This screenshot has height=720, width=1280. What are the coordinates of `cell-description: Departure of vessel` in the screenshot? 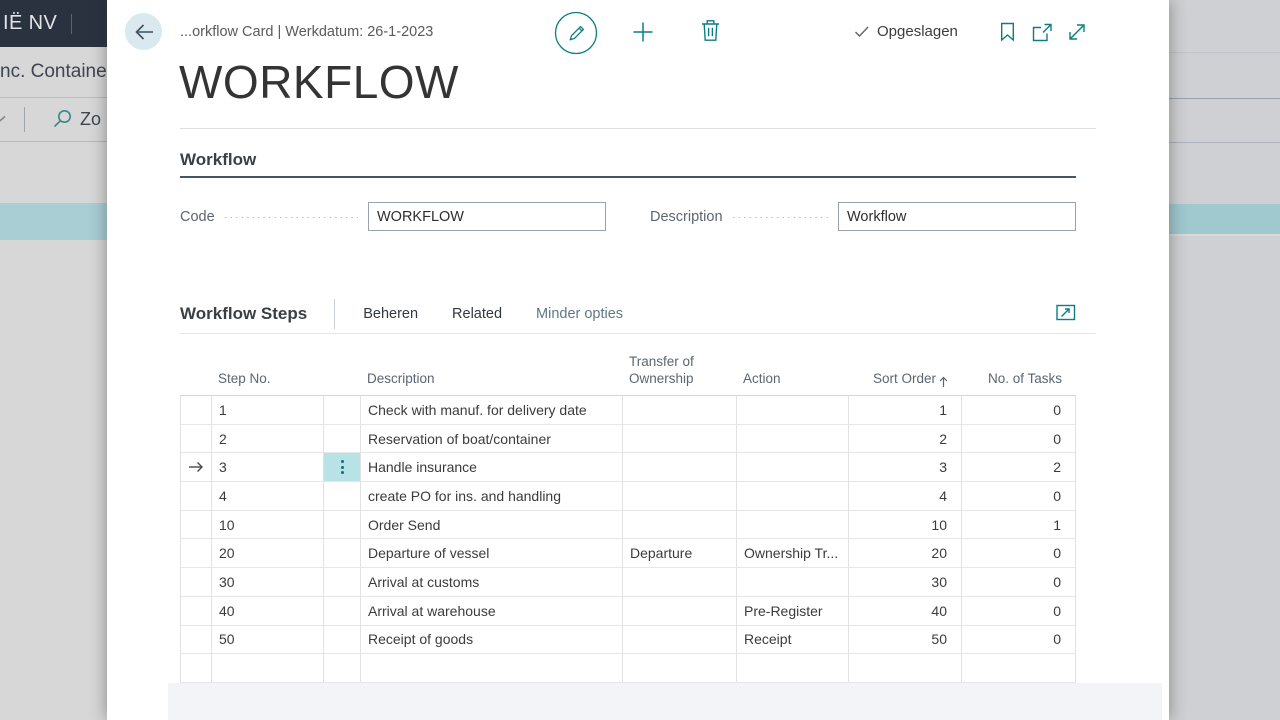 It's located at (492, 554).